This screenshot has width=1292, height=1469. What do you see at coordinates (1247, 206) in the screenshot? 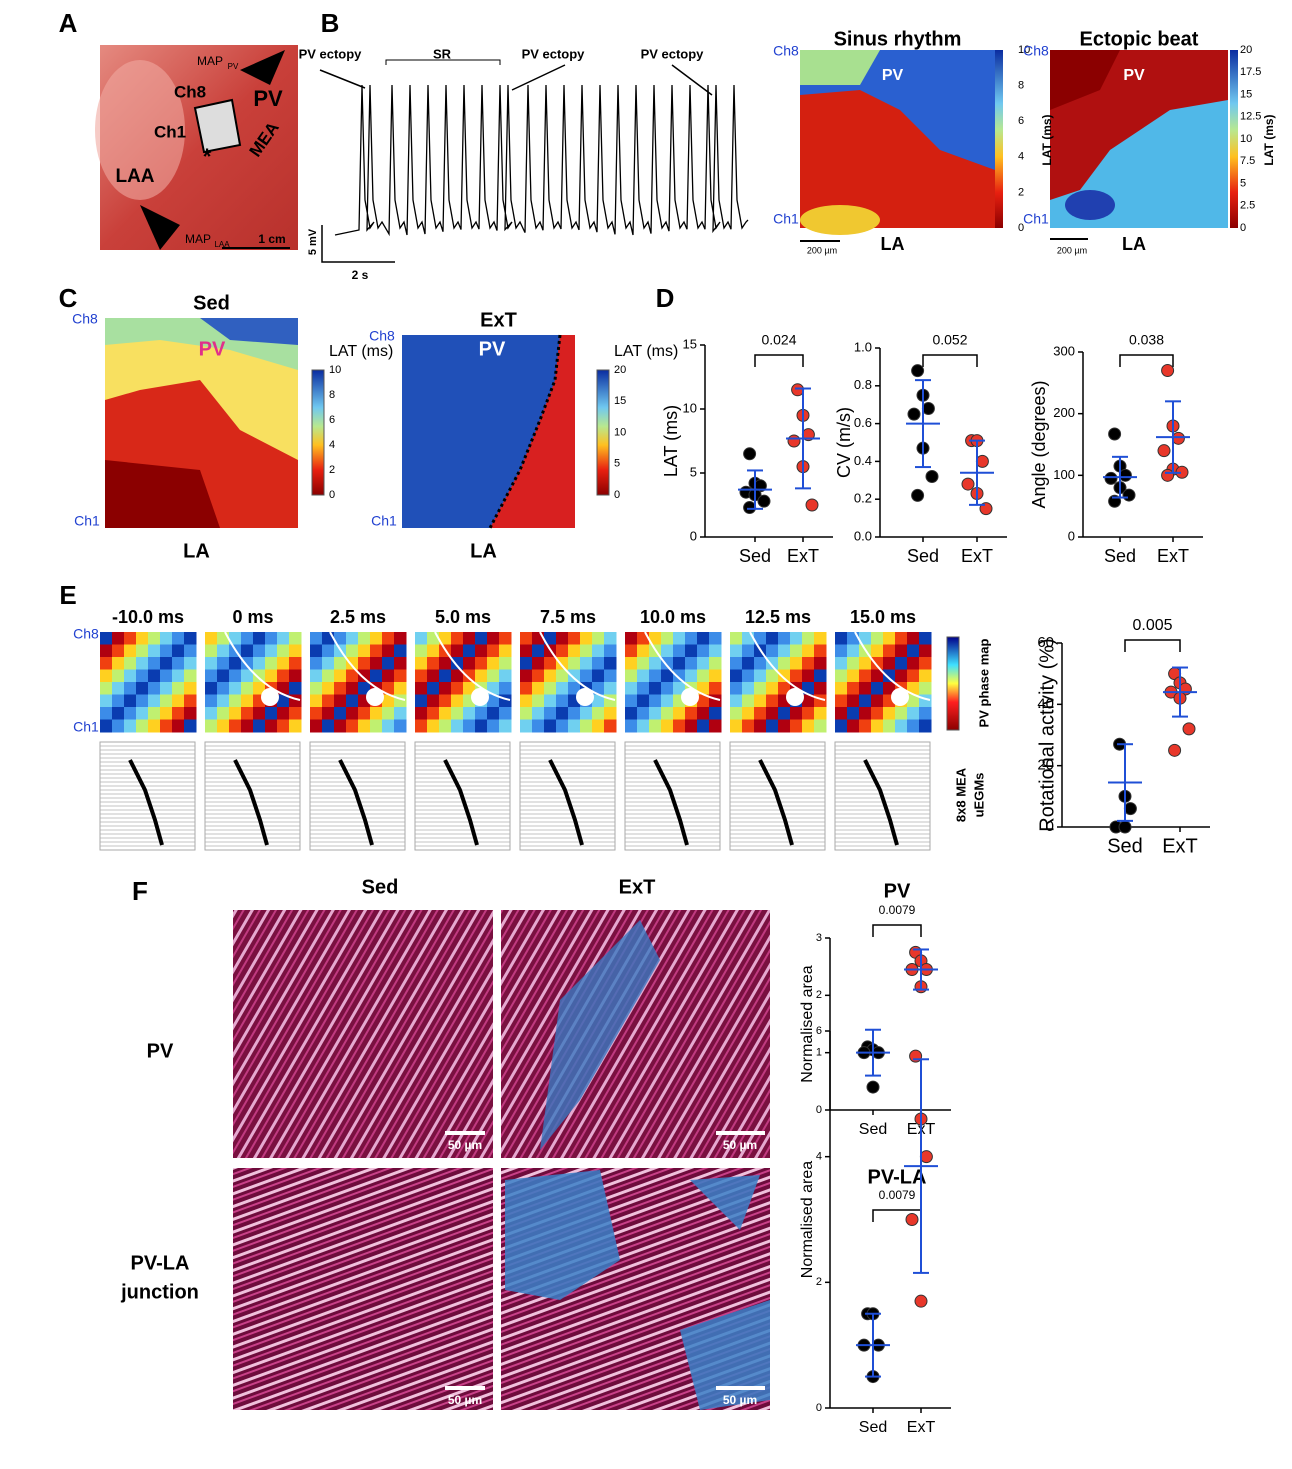
I see `label: 2.5` at bounding box center [1247, 206].